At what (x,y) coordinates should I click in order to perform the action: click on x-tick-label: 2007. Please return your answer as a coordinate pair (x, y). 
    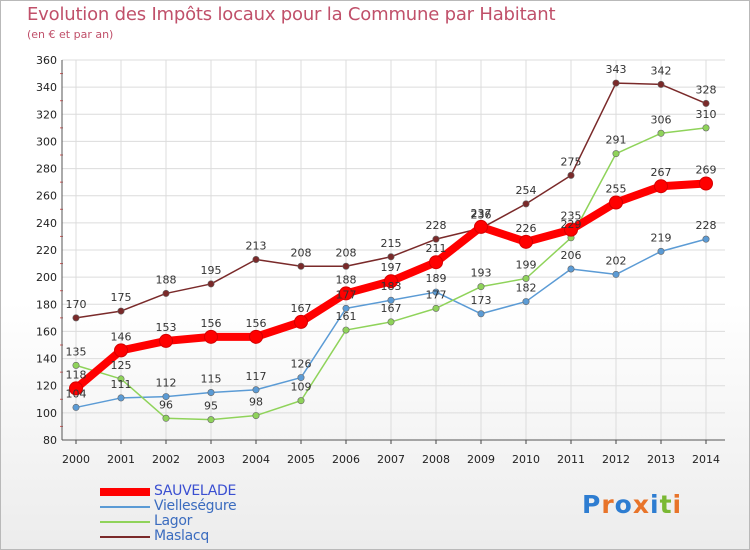
    Looking at the image, I should click on (391, 459).